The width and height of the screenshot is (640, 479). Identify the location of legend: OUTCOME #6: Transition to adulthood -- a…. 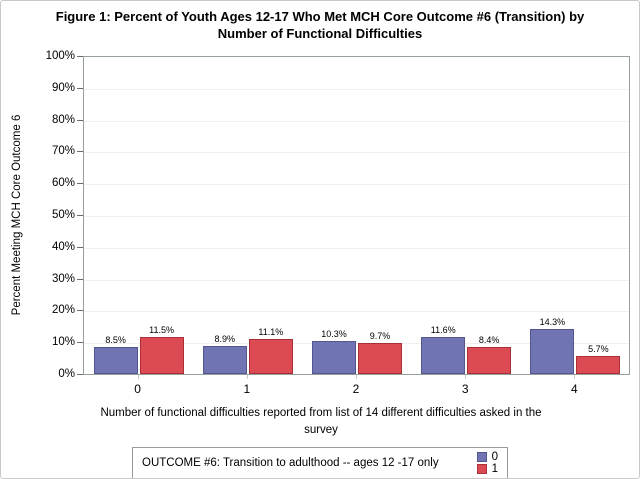
(320, 462).